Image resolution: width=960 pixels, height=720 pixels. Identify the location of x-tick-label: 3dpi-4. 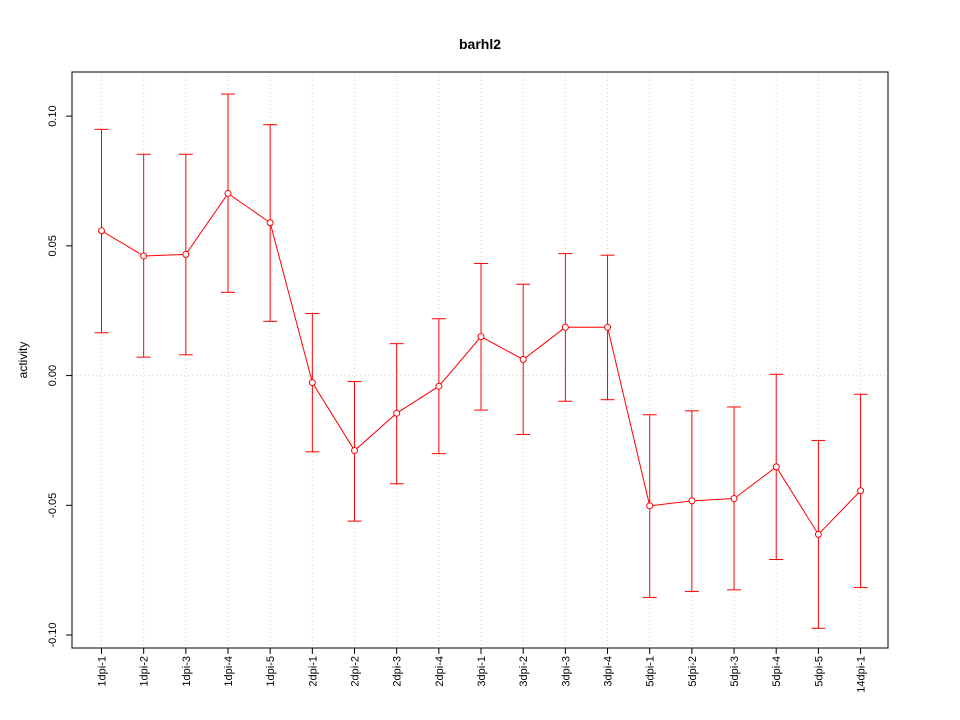
(609, 671).